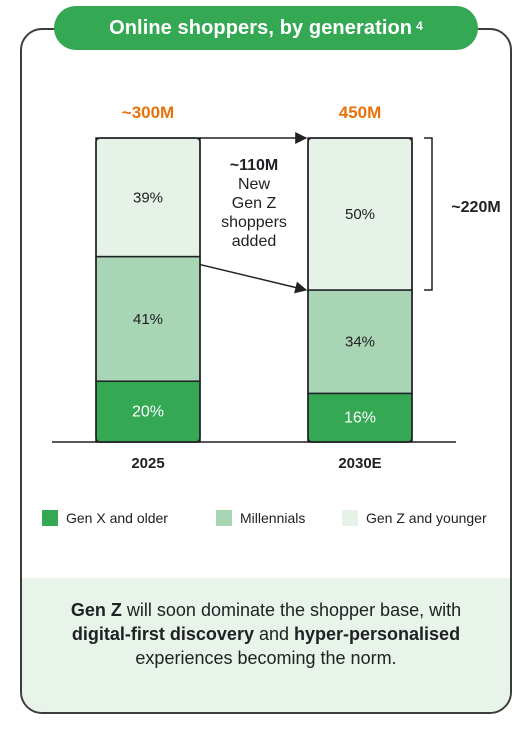  Describe the element at coordinates (274, 634) in the screenshot. I see `summary-fragment: and` at that location.